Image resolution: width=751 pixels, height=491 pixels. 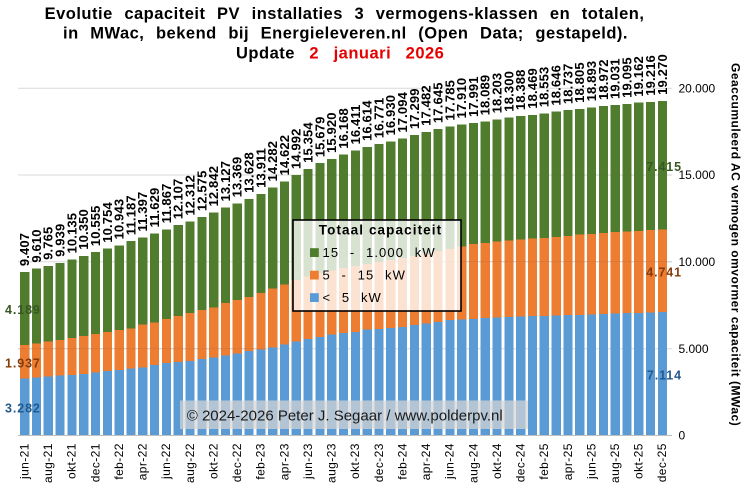 I want to click on svg-text: 9.765, so click(x=48, y=243).